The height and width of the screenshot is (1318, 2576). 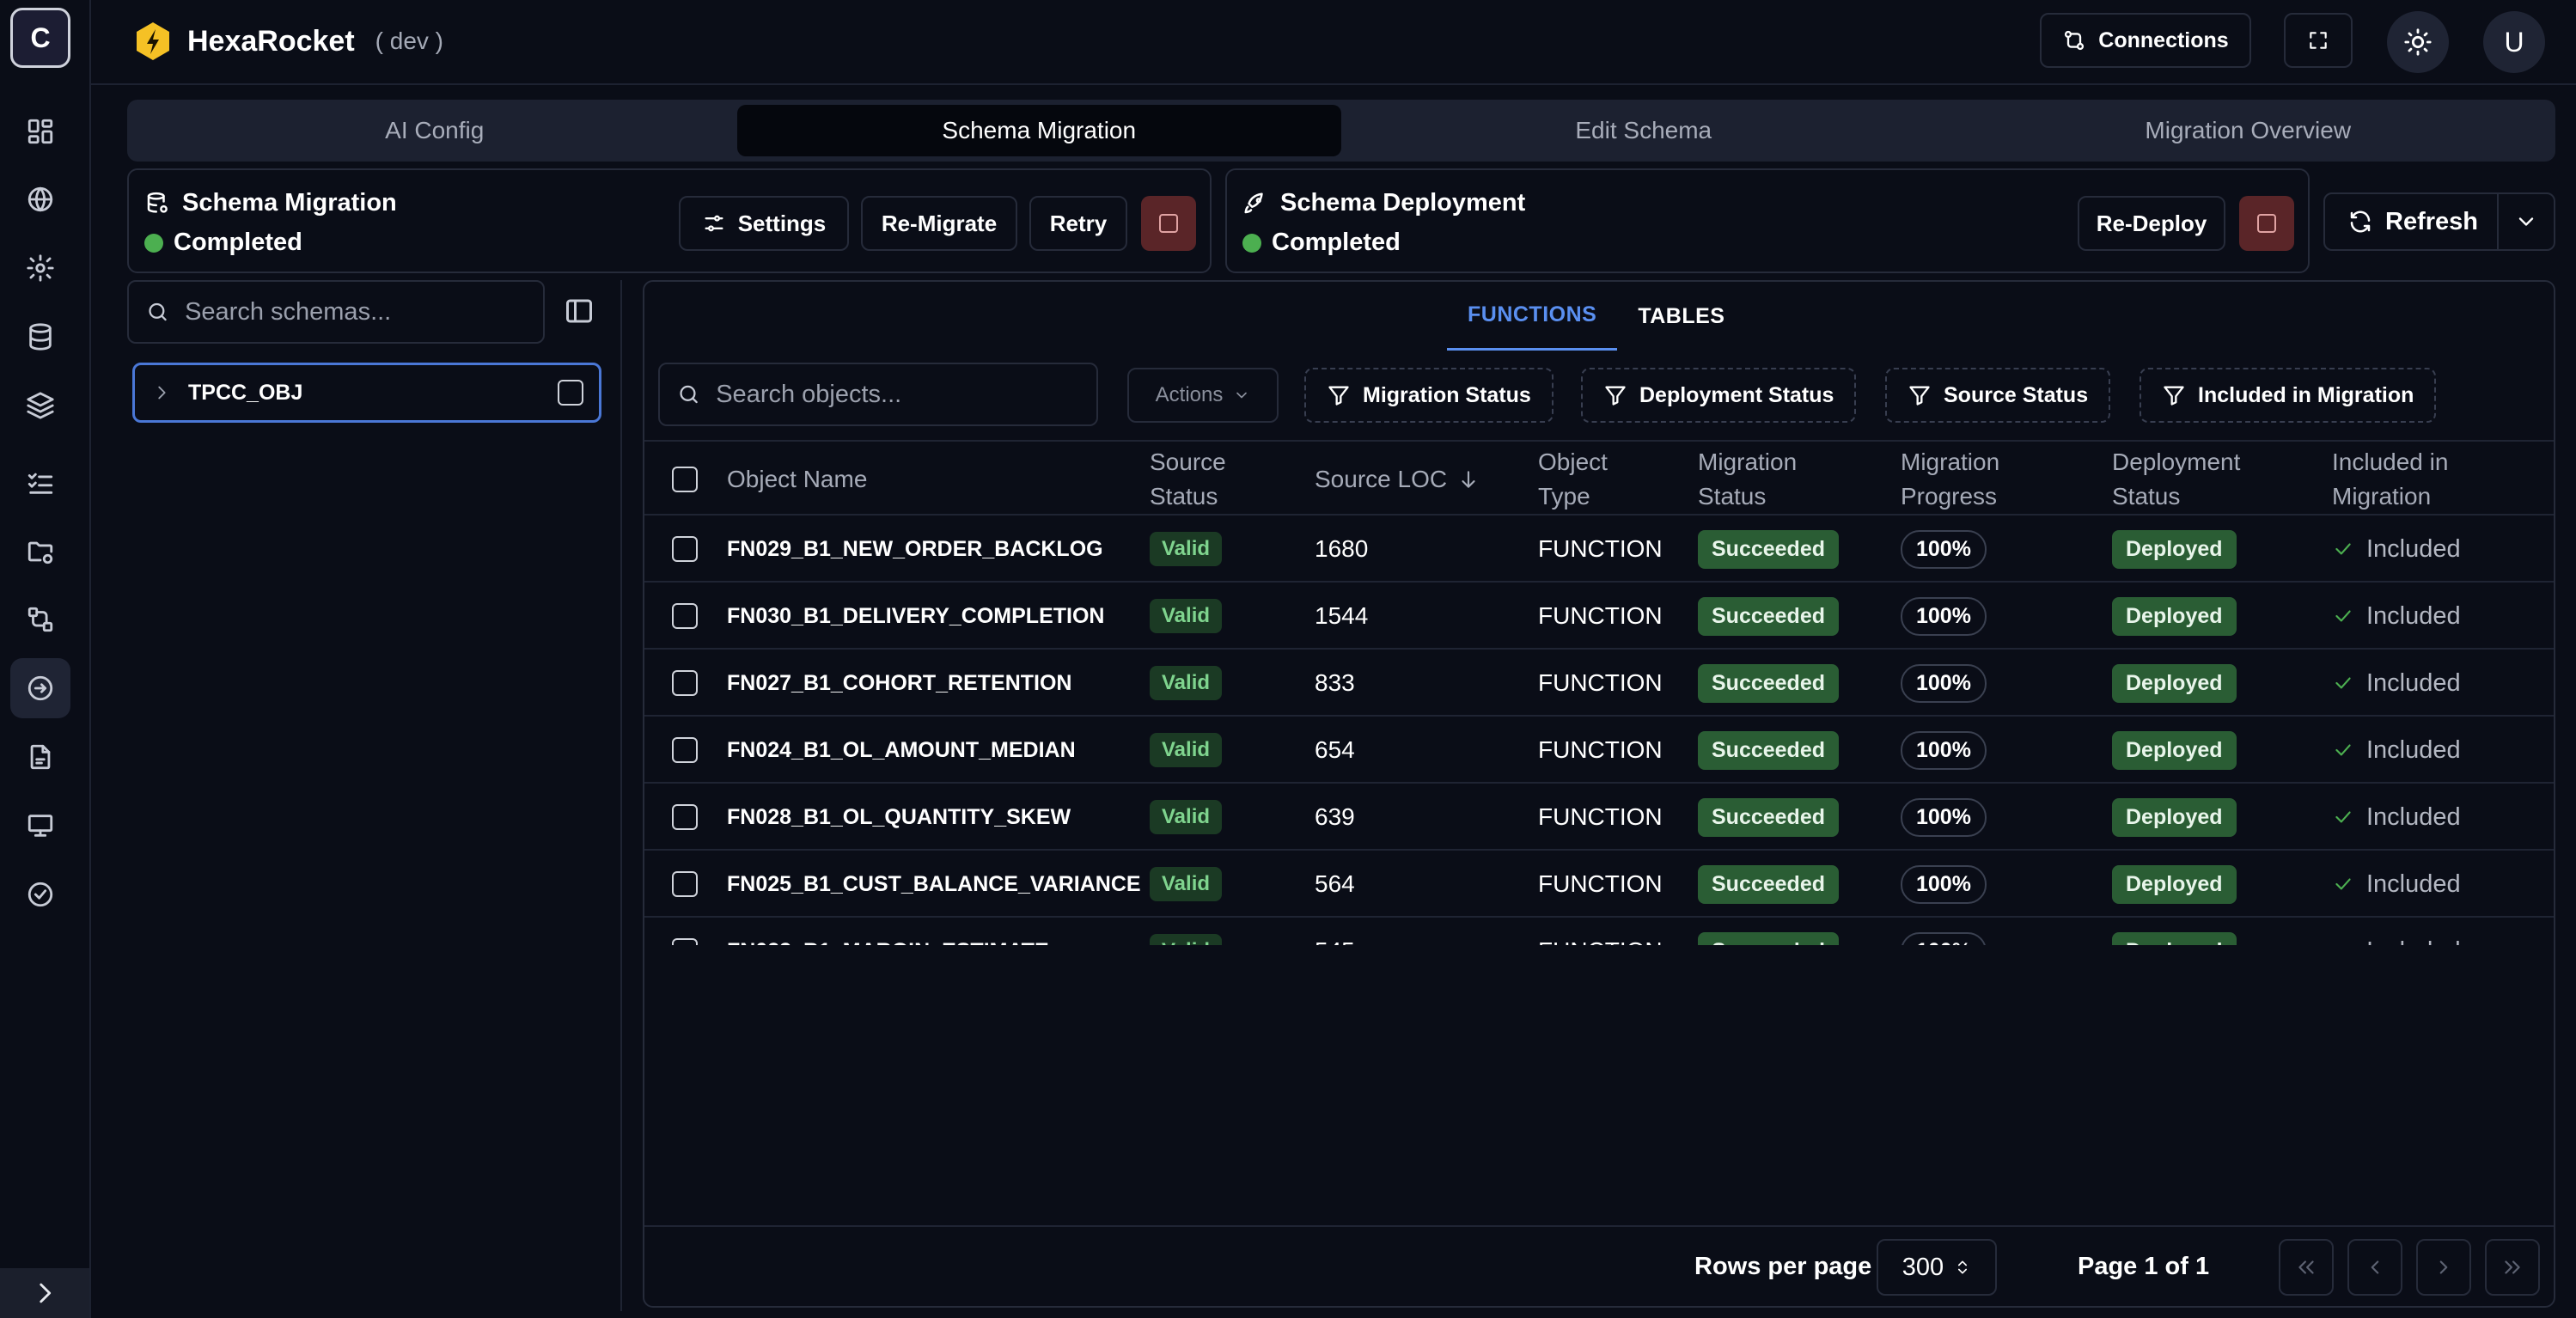 I want to click on filter-included-in-migration: Included in Migration, so click(x=2288, y=396).